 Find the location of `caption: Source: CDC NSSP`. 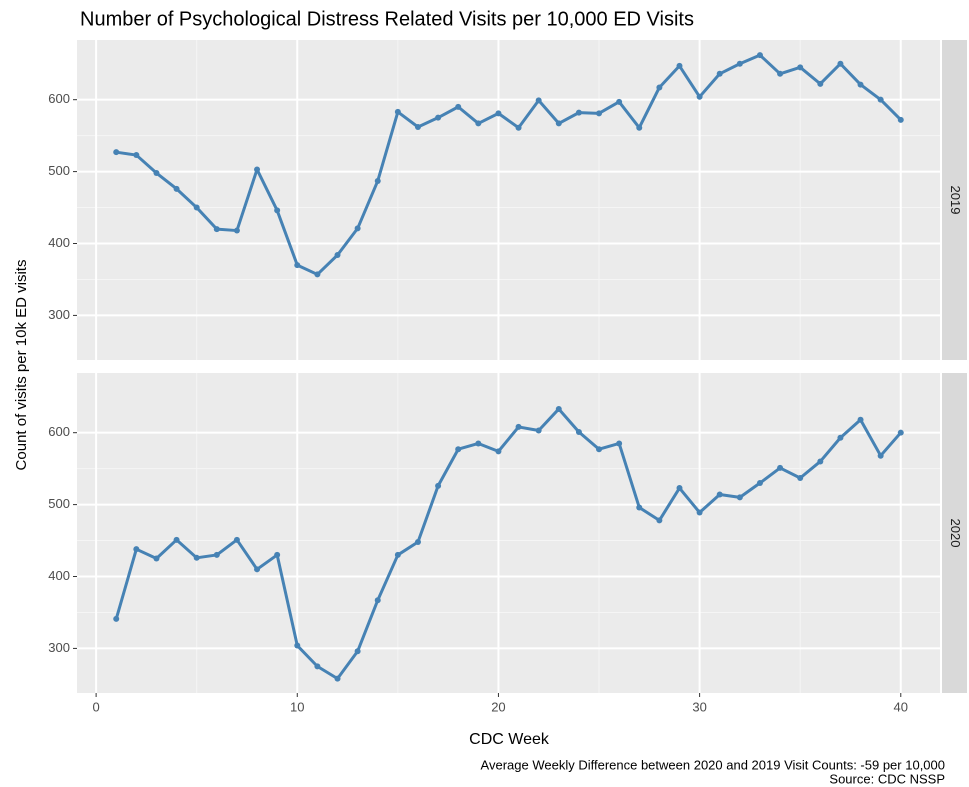

caption: Source: CDC NSSP is located at coordinates (887, 778).